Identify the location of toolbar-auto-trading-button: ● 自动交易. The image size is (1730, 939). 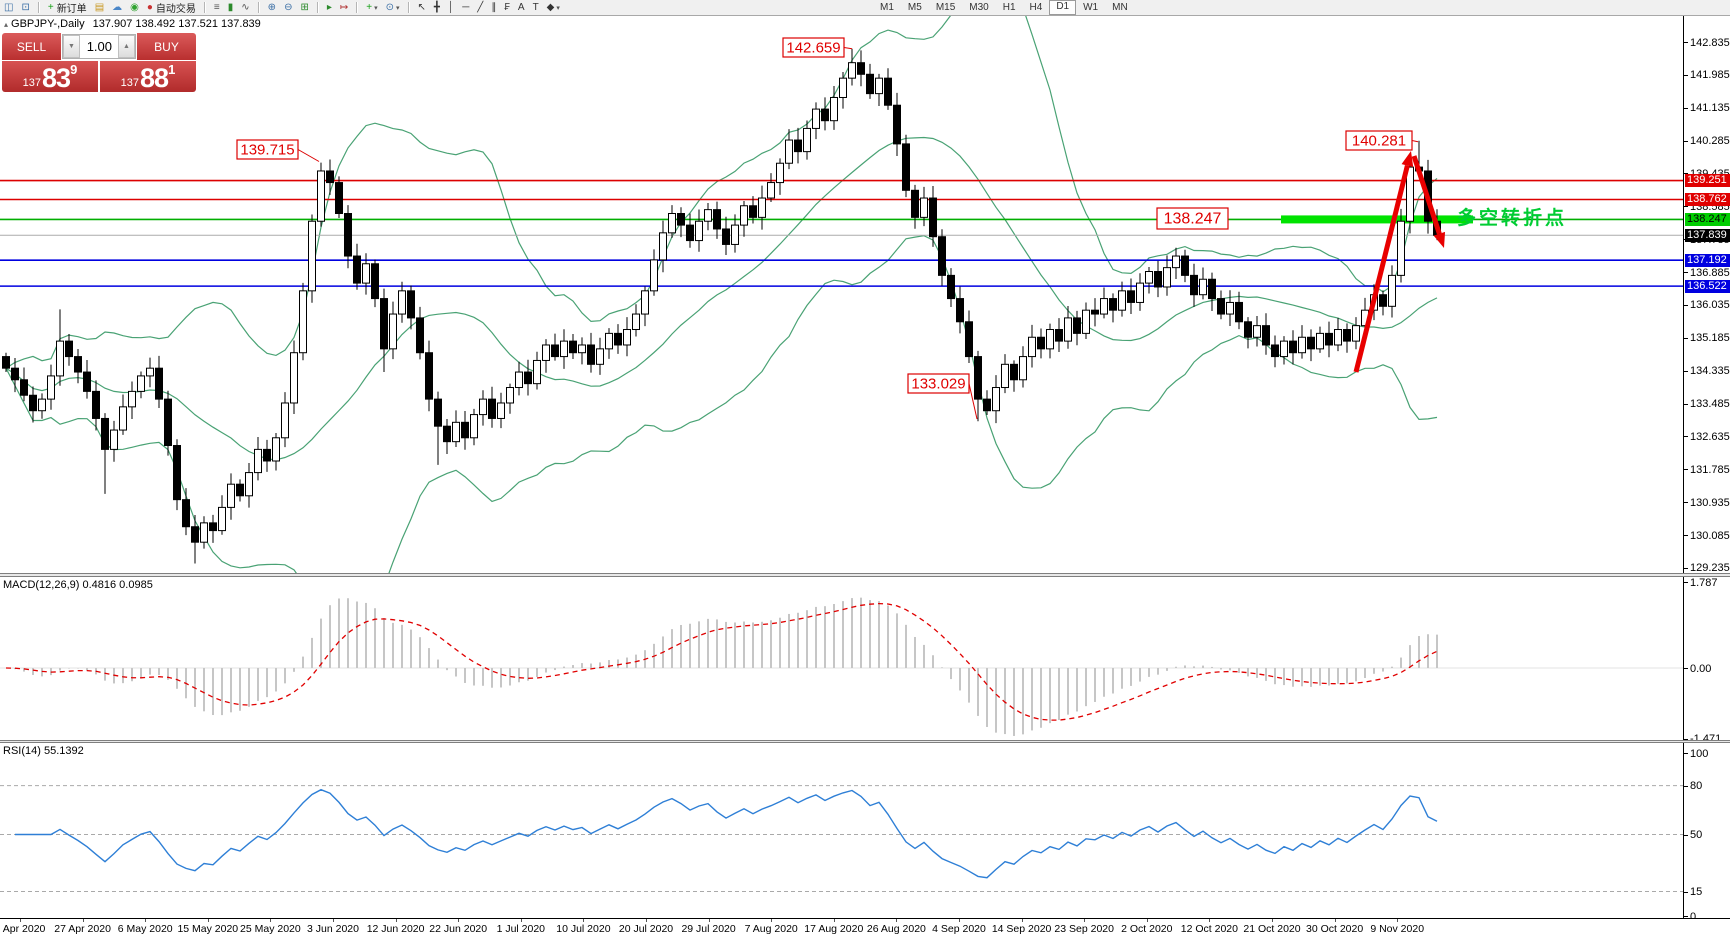
(171, 8).